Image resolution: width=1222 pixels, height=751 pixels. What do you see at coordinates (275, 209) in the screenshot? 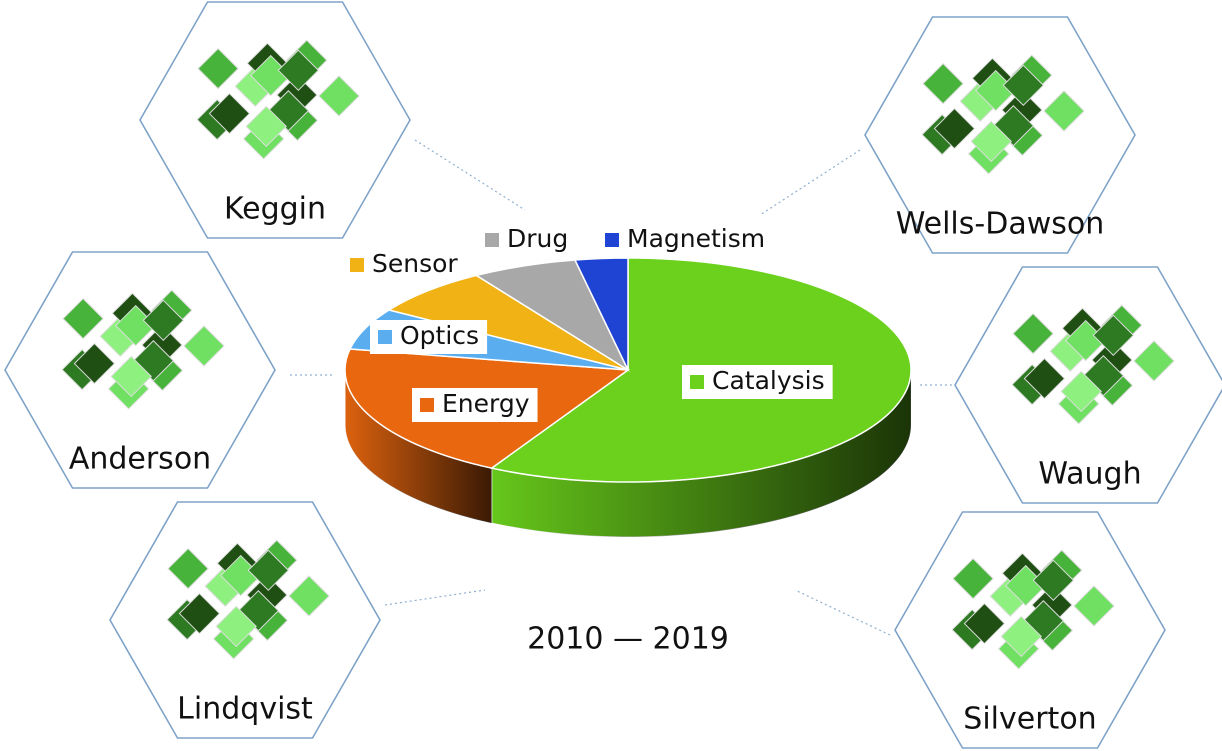
I see `structure-label: Keggin` at bounding box center [275, 209].